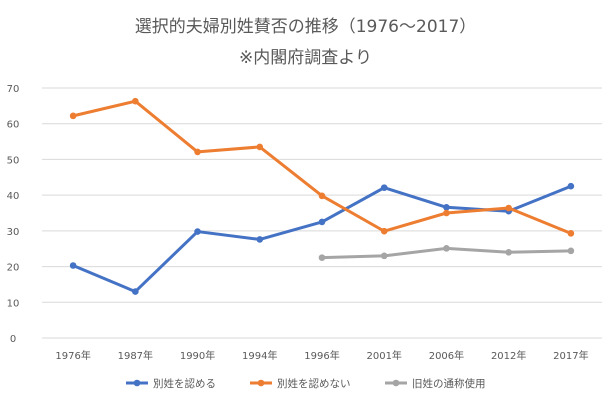  What do you see at coordinates (13, 339) in the screenshot?
I see `y-tick-label: 0` at bounding box center [13, 339].